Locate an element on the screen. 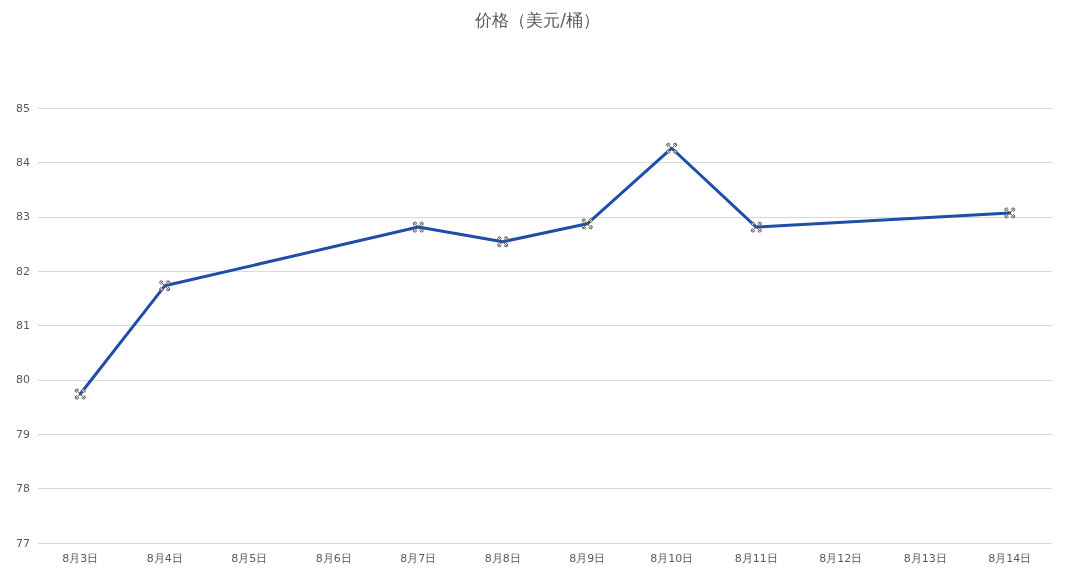 The width and height of the screenshot is (1075, 571). y-tick-label: 81 is located at coordinates (23, 325).